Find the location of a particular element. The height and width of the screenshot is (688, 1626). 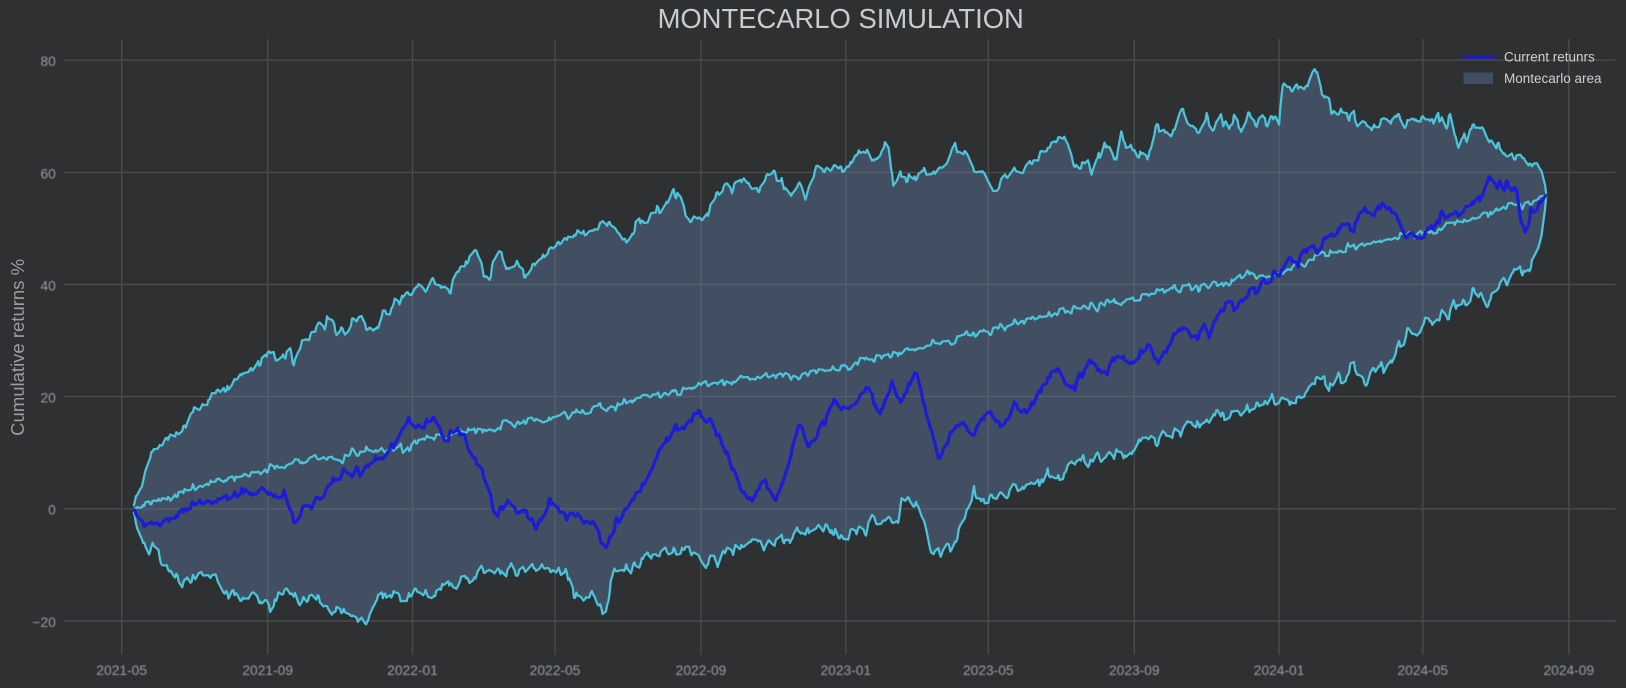

svg-text: 80 is located at coordinates (48, 61).